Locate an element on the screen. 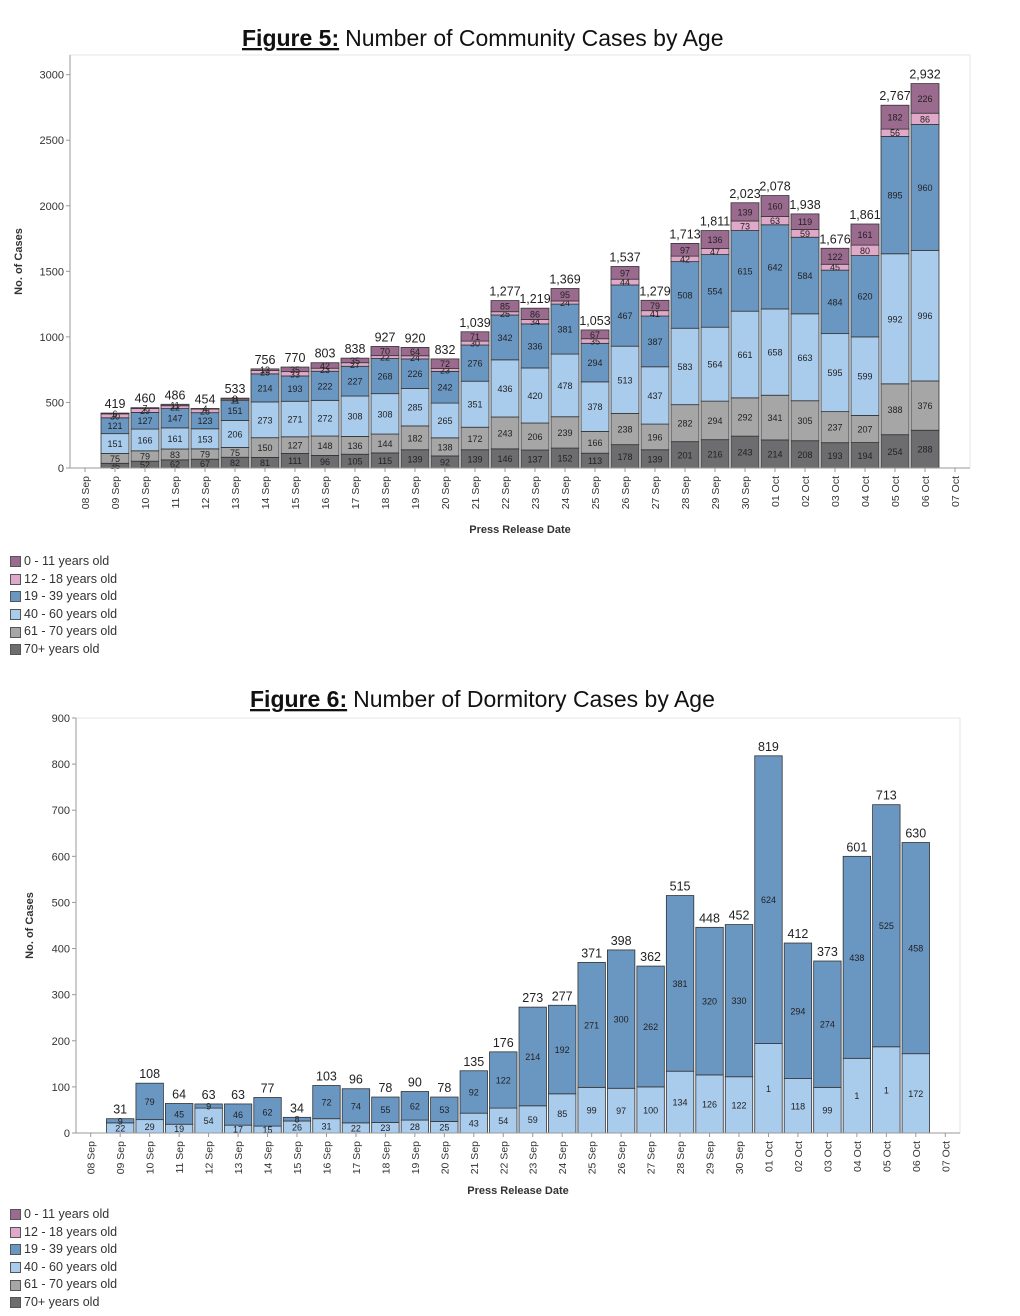  fig6-segment-label: 17 is located at coordinates (238, 1130).